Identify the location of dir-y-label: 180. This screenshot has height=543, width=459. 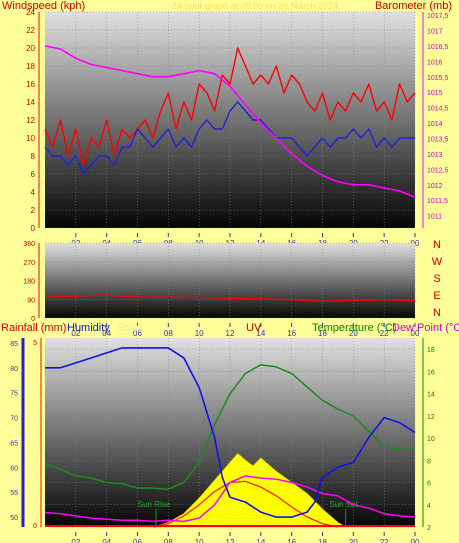
(29, 282).